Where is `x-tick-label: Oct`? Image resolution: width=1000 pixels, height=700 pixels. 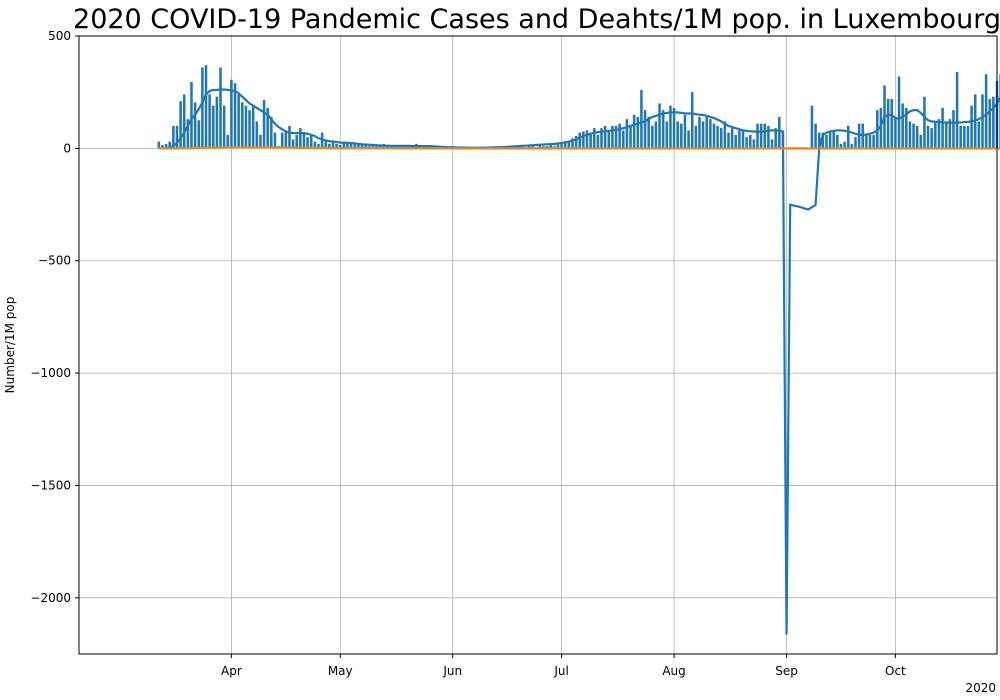
x-tick-label: Oct is located at coordinates (895, 671).